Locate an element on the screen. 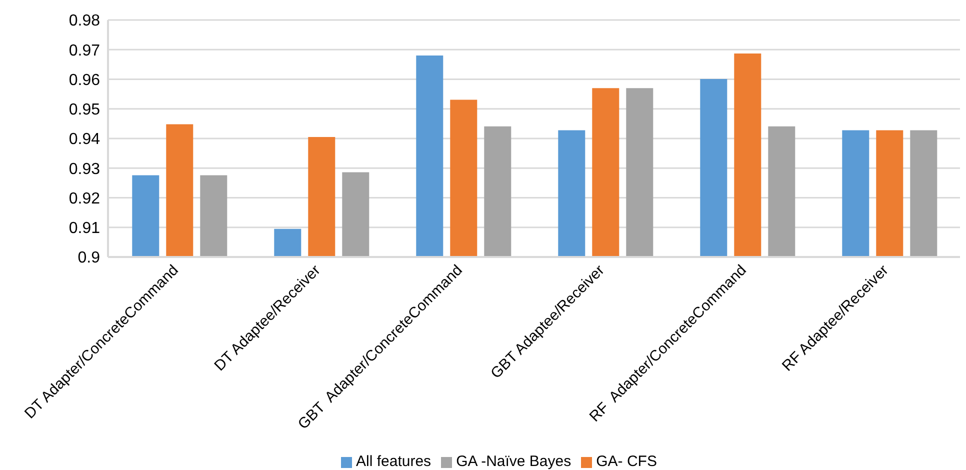  y-tick-label: 0.92 is located at coordinates (84, 199).